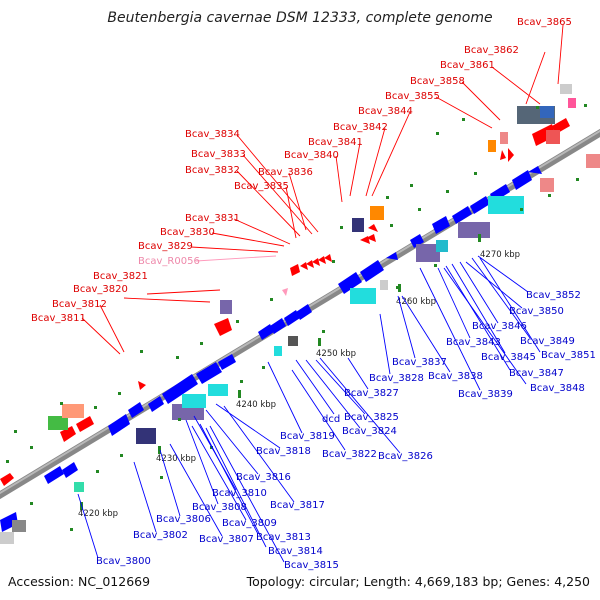 The height and width of the screenshot is (600, 600). I want to click on gene-label: Bcav_3831, so click(212, 218).